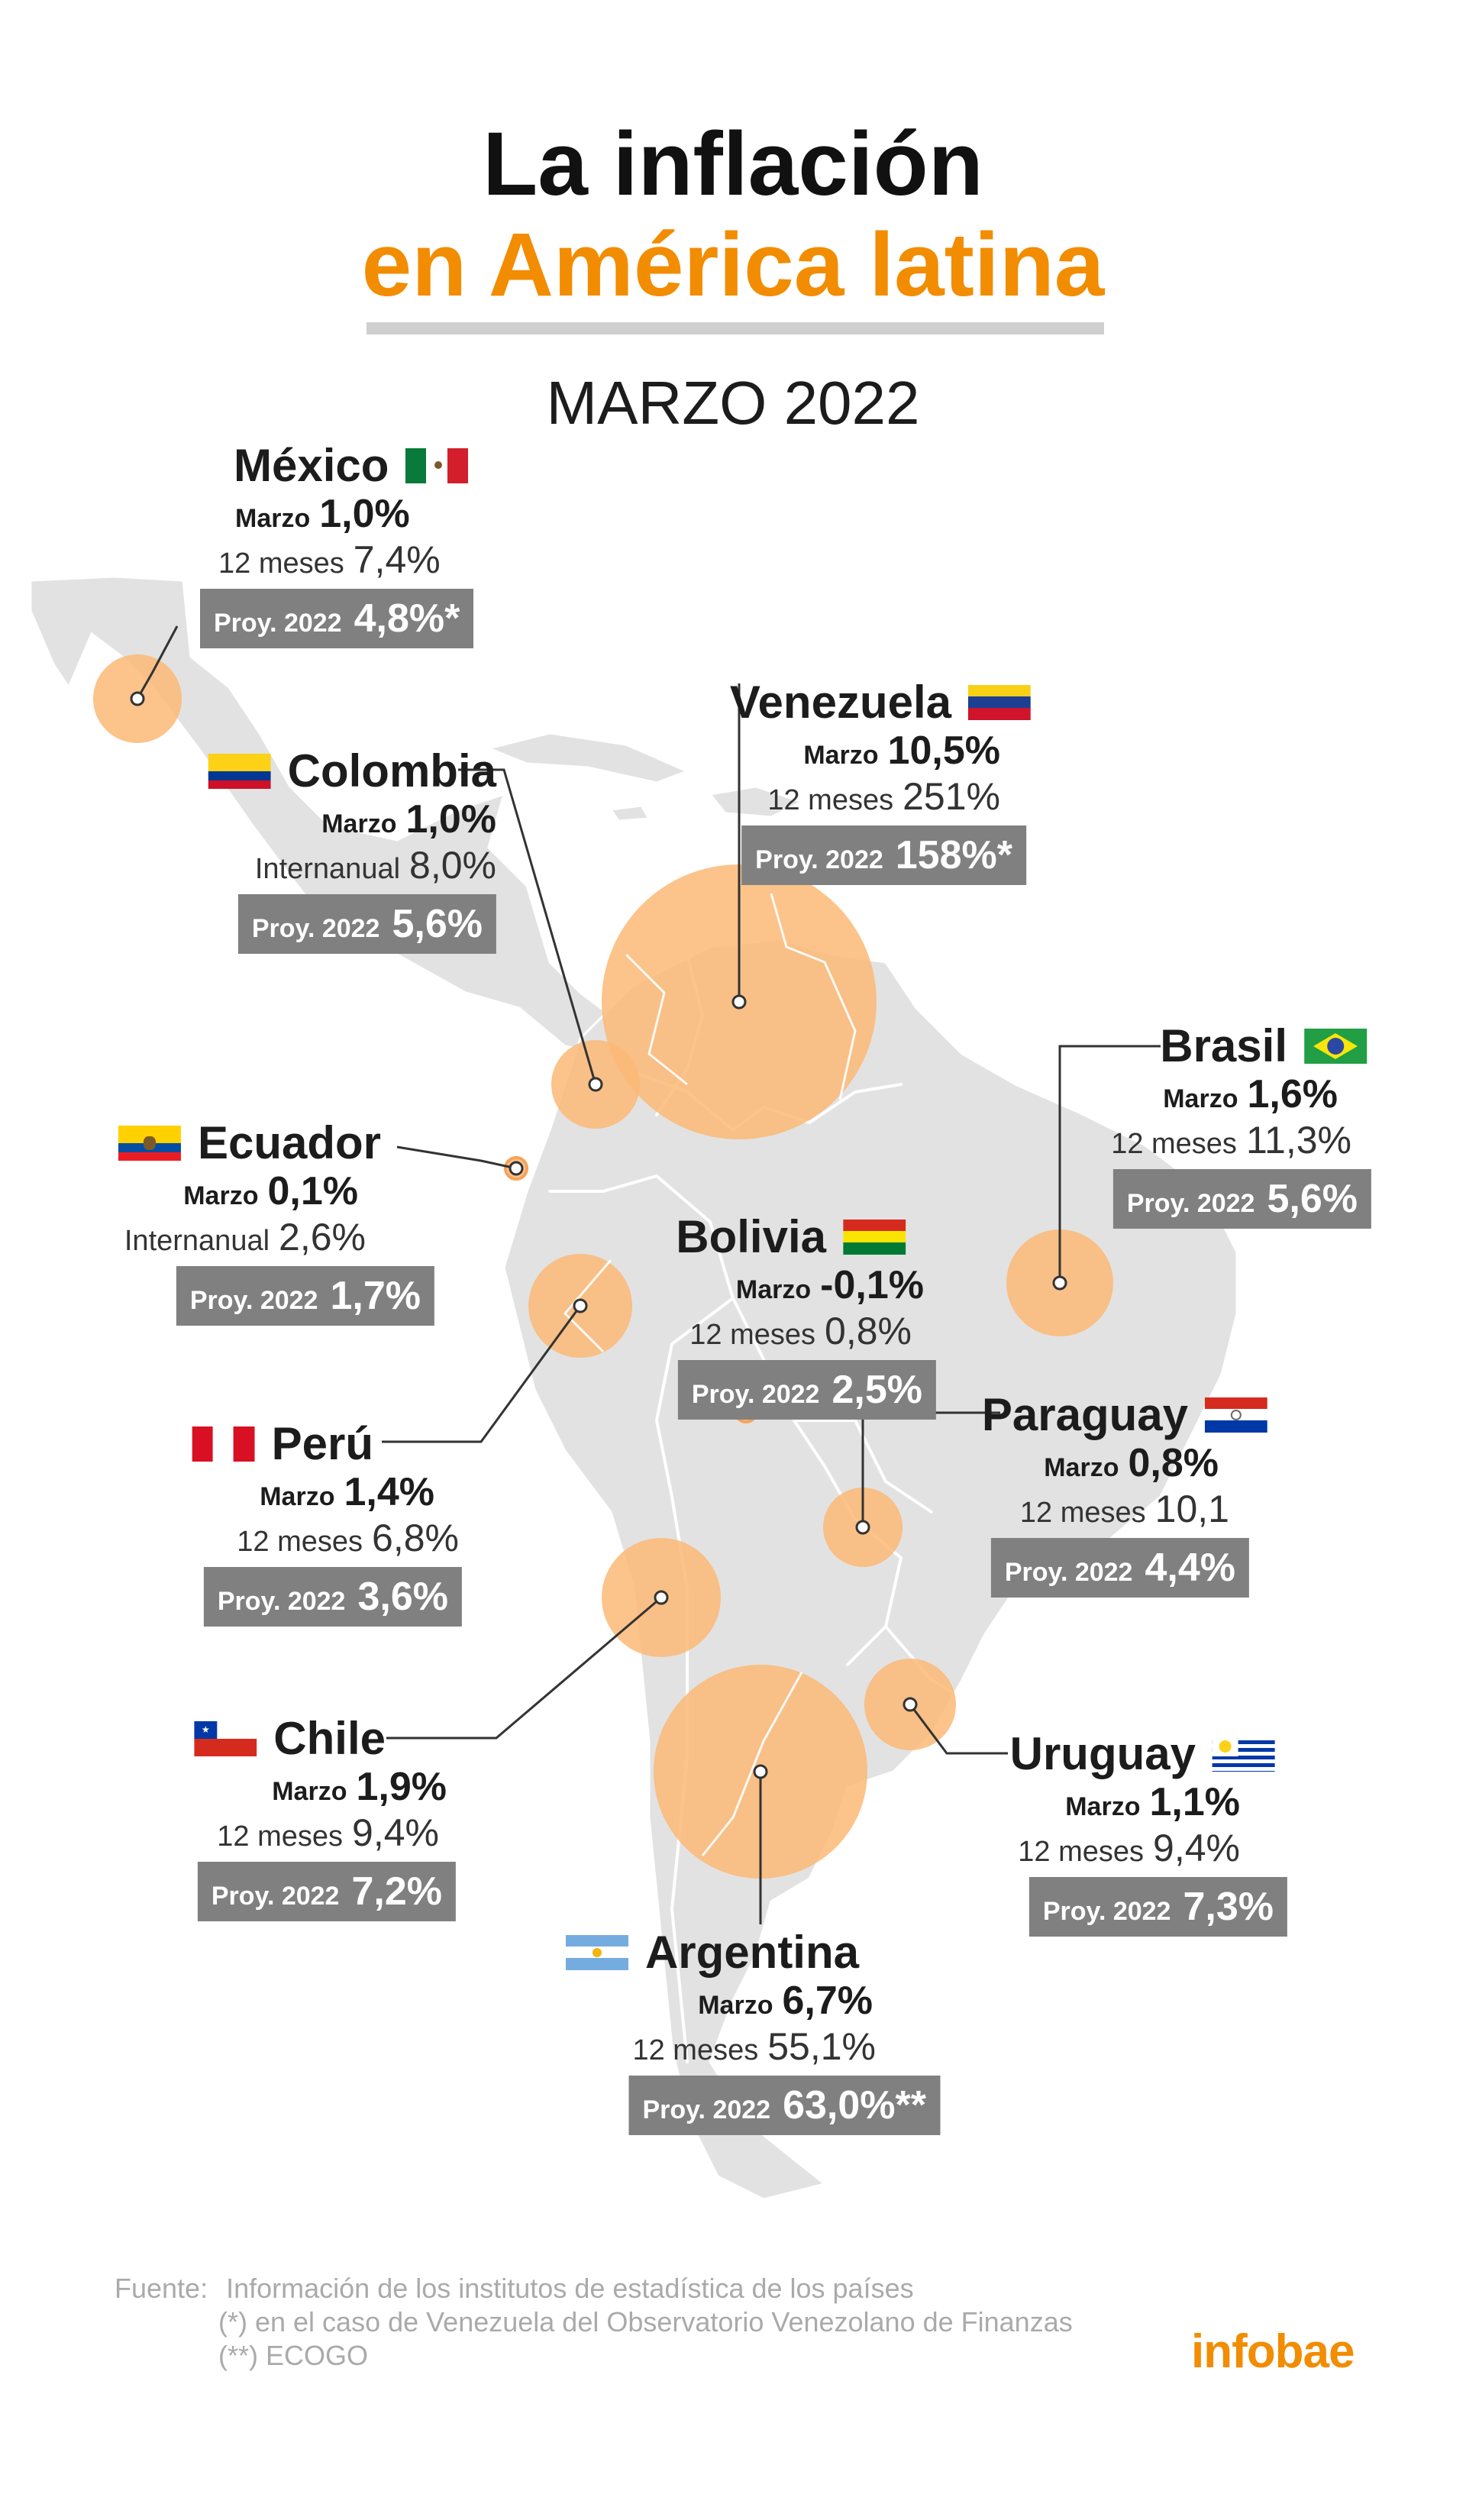  What do you see at coordinates (959, 1729) in the screenshot?
I see `leader-uruguay` at bounding box center [959, 1729].